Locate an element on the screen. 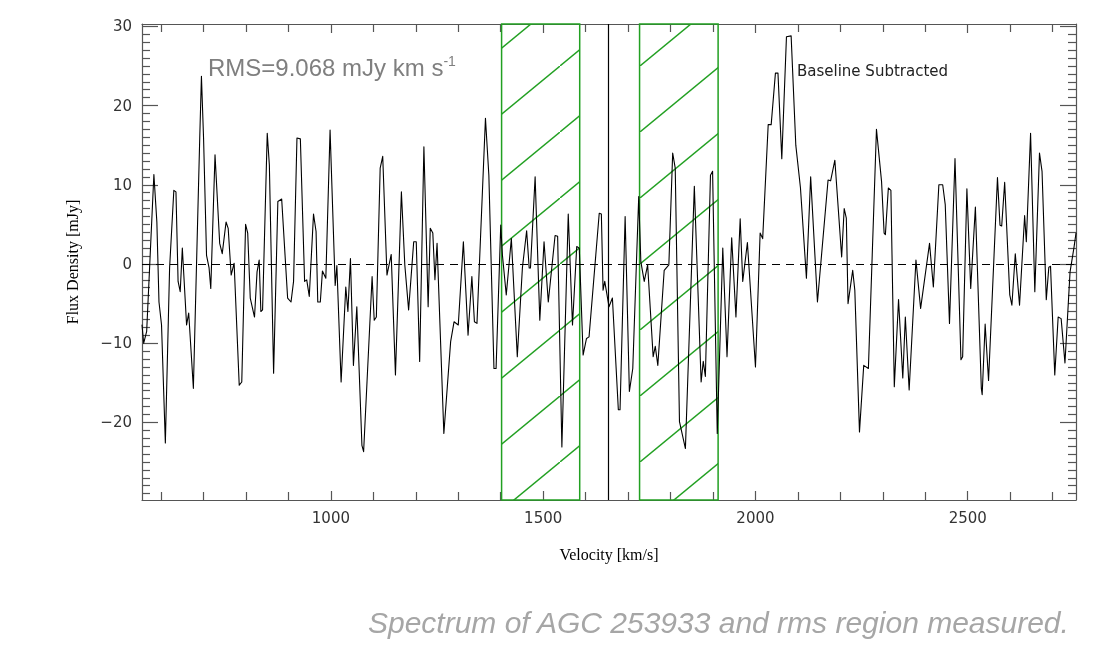  x-tick-label: 1500 is located at coordinates (543, 517).